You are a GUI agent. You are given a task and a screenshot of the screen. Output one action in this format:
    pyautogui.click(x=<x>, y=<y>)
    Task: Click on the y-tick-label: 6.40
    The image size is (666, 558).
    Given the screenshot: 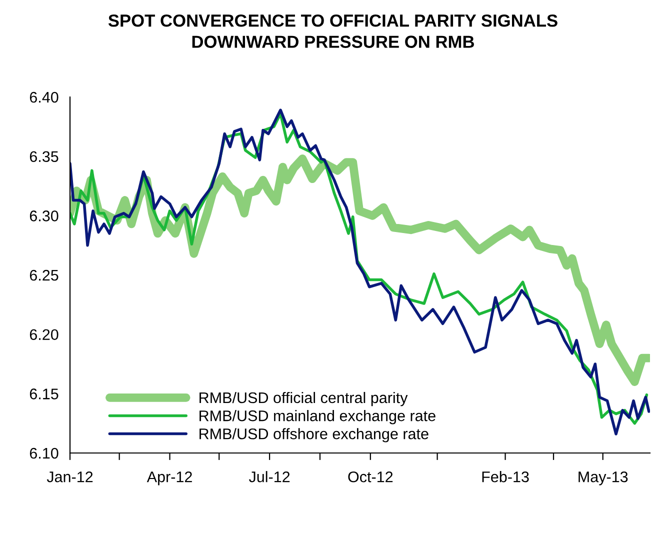 What is the action you would take?
    pyautogui.click(x=44, y=97)
    